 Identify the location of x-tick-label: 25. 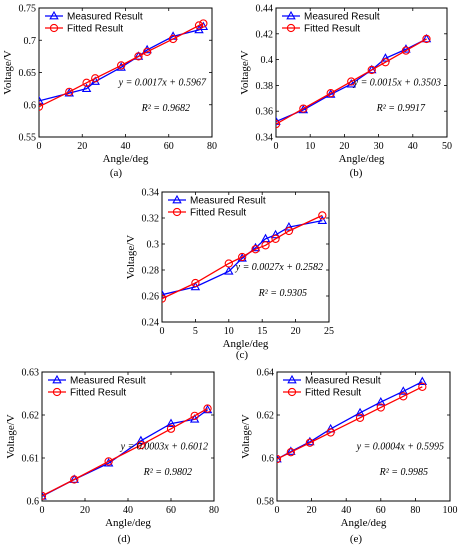
(329, 331).